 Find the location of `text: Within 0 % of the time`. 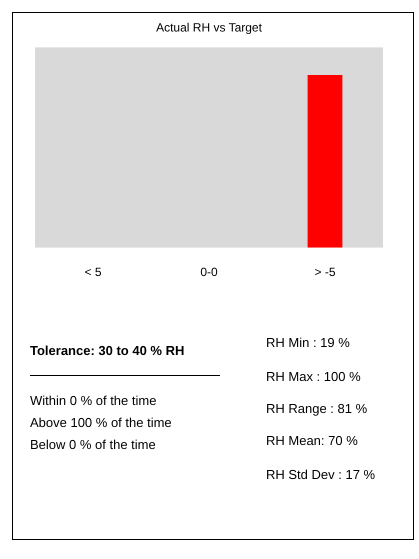

text: Within 0 % of the time is located at coordinates (93, 400).